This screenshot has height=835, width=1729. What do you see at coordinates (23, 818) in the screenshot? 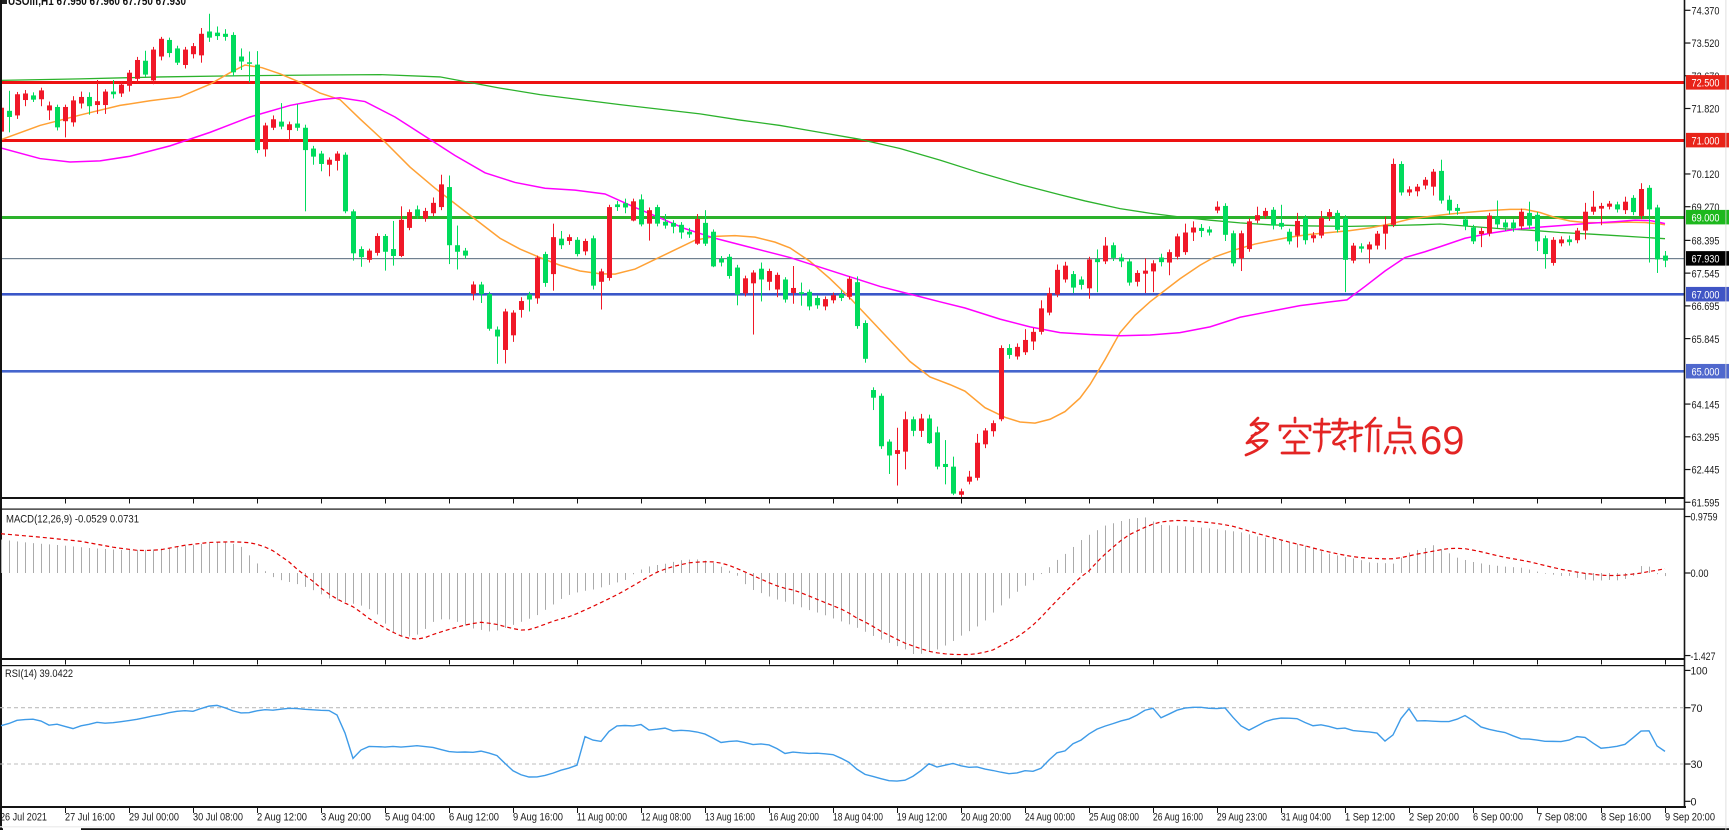
I see `svg-text: 26 Jul 2021` at bounding box center [23, 818].